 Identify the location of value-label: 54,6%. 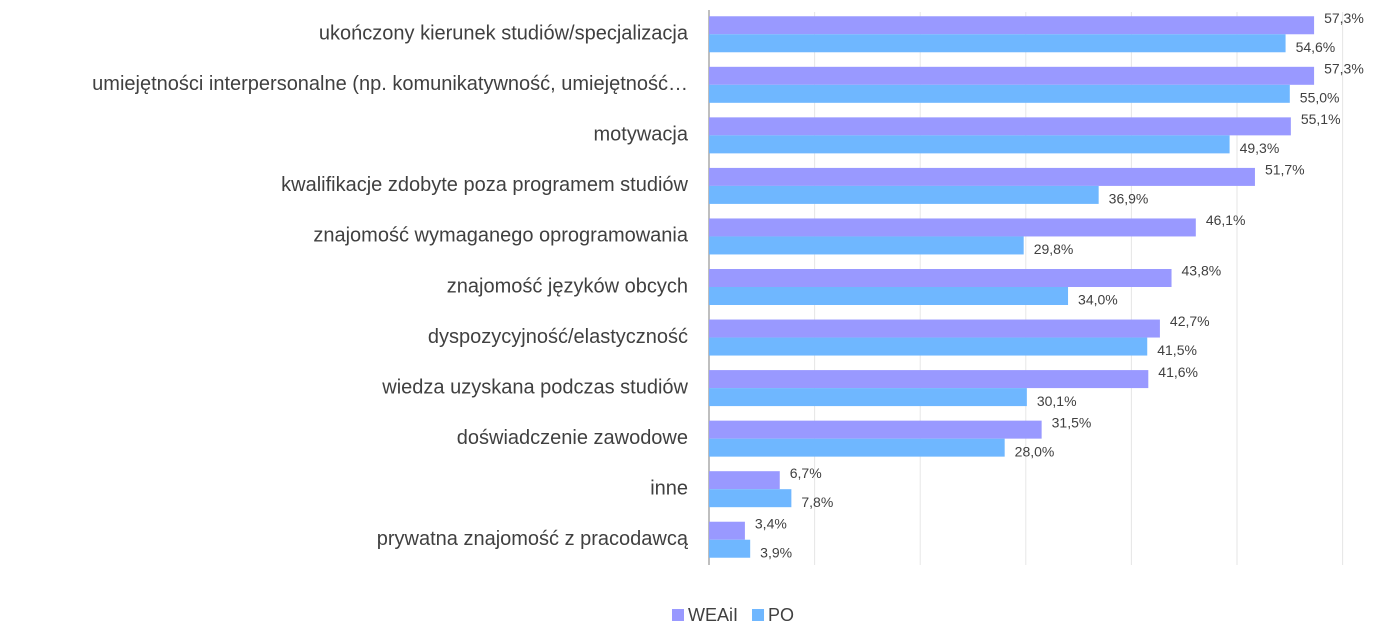
(1316, 47).